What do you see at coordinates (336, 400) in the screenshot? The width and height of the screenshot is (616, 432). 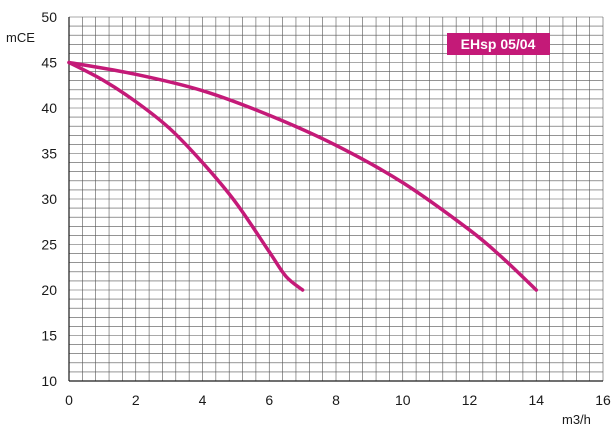 I see `x-tick-label: 8` at bounding box center [336, 400].